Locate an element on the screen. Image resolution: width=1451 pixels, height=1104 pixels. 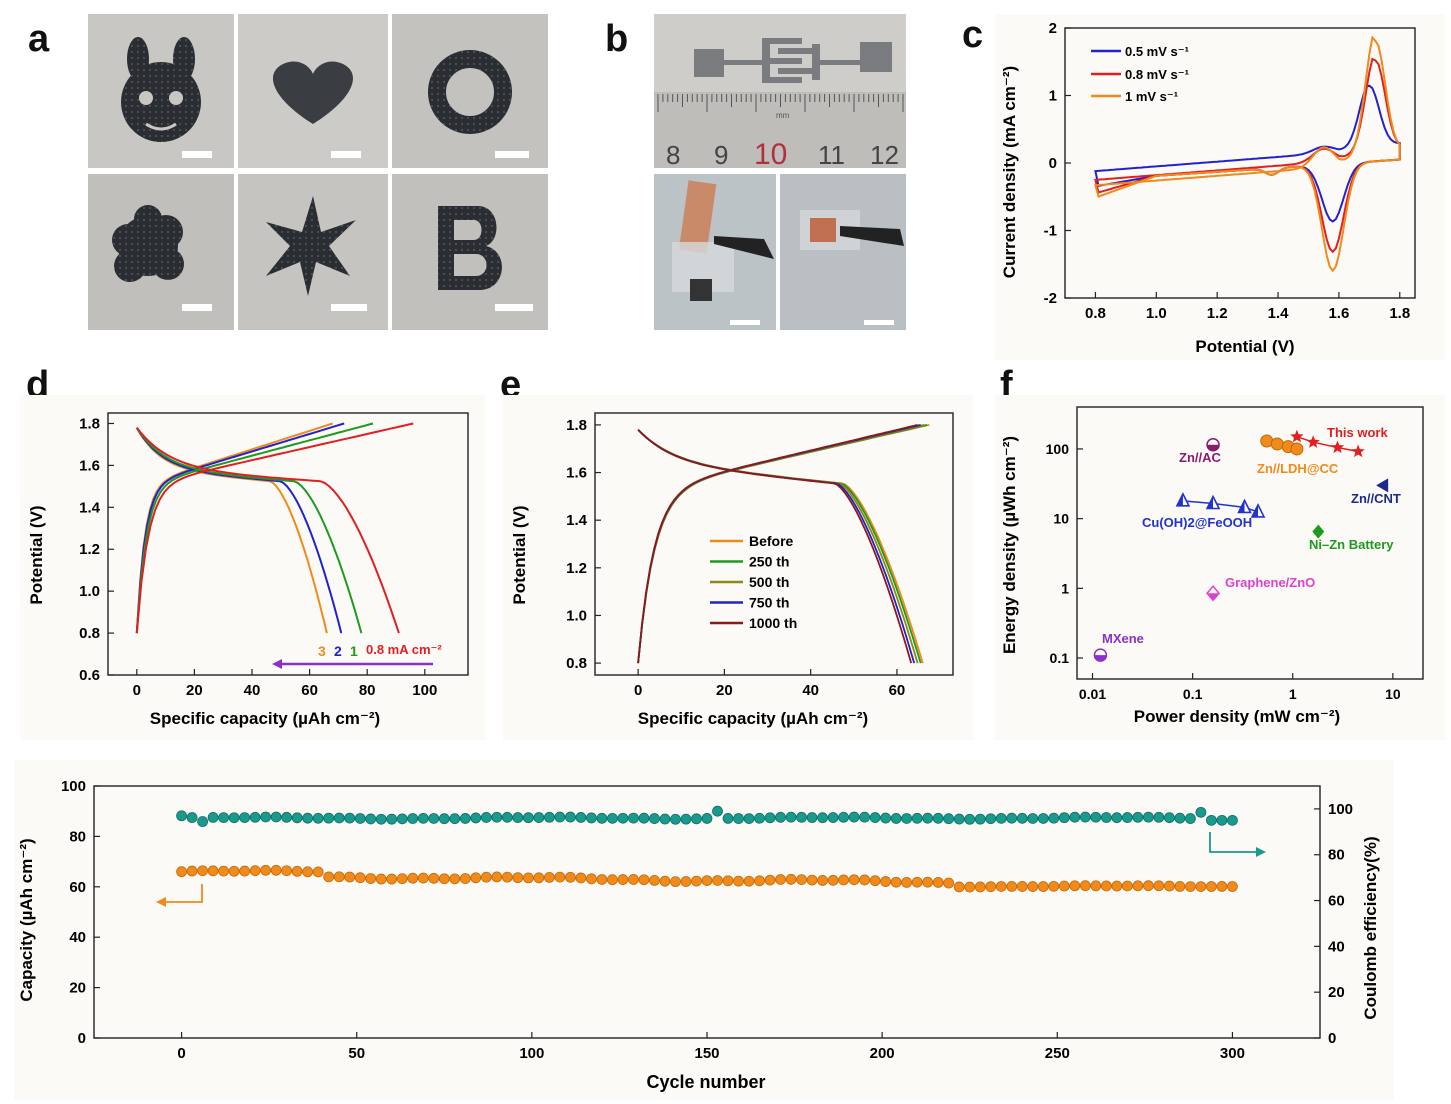
panel-label-c: c is located at coordinates (973, 35).